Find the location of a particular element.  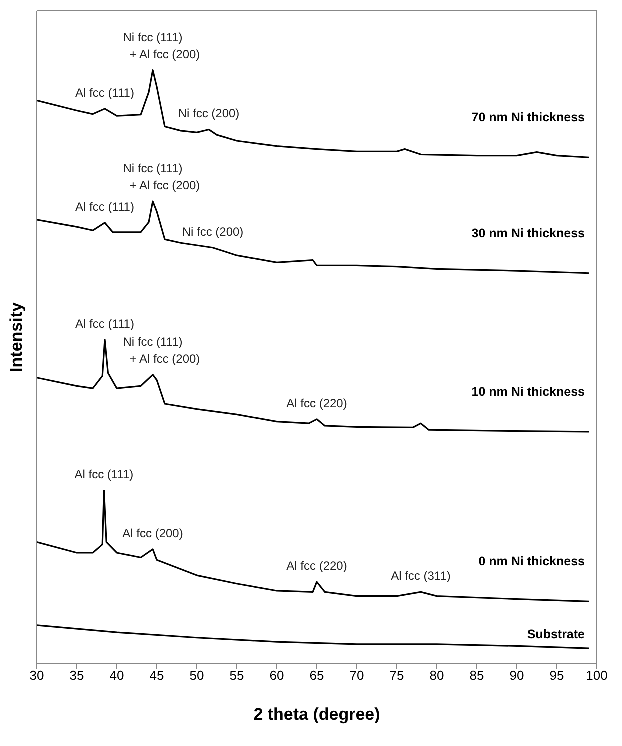

y-axis-title: Intensity is located at coordinates (16, 337).